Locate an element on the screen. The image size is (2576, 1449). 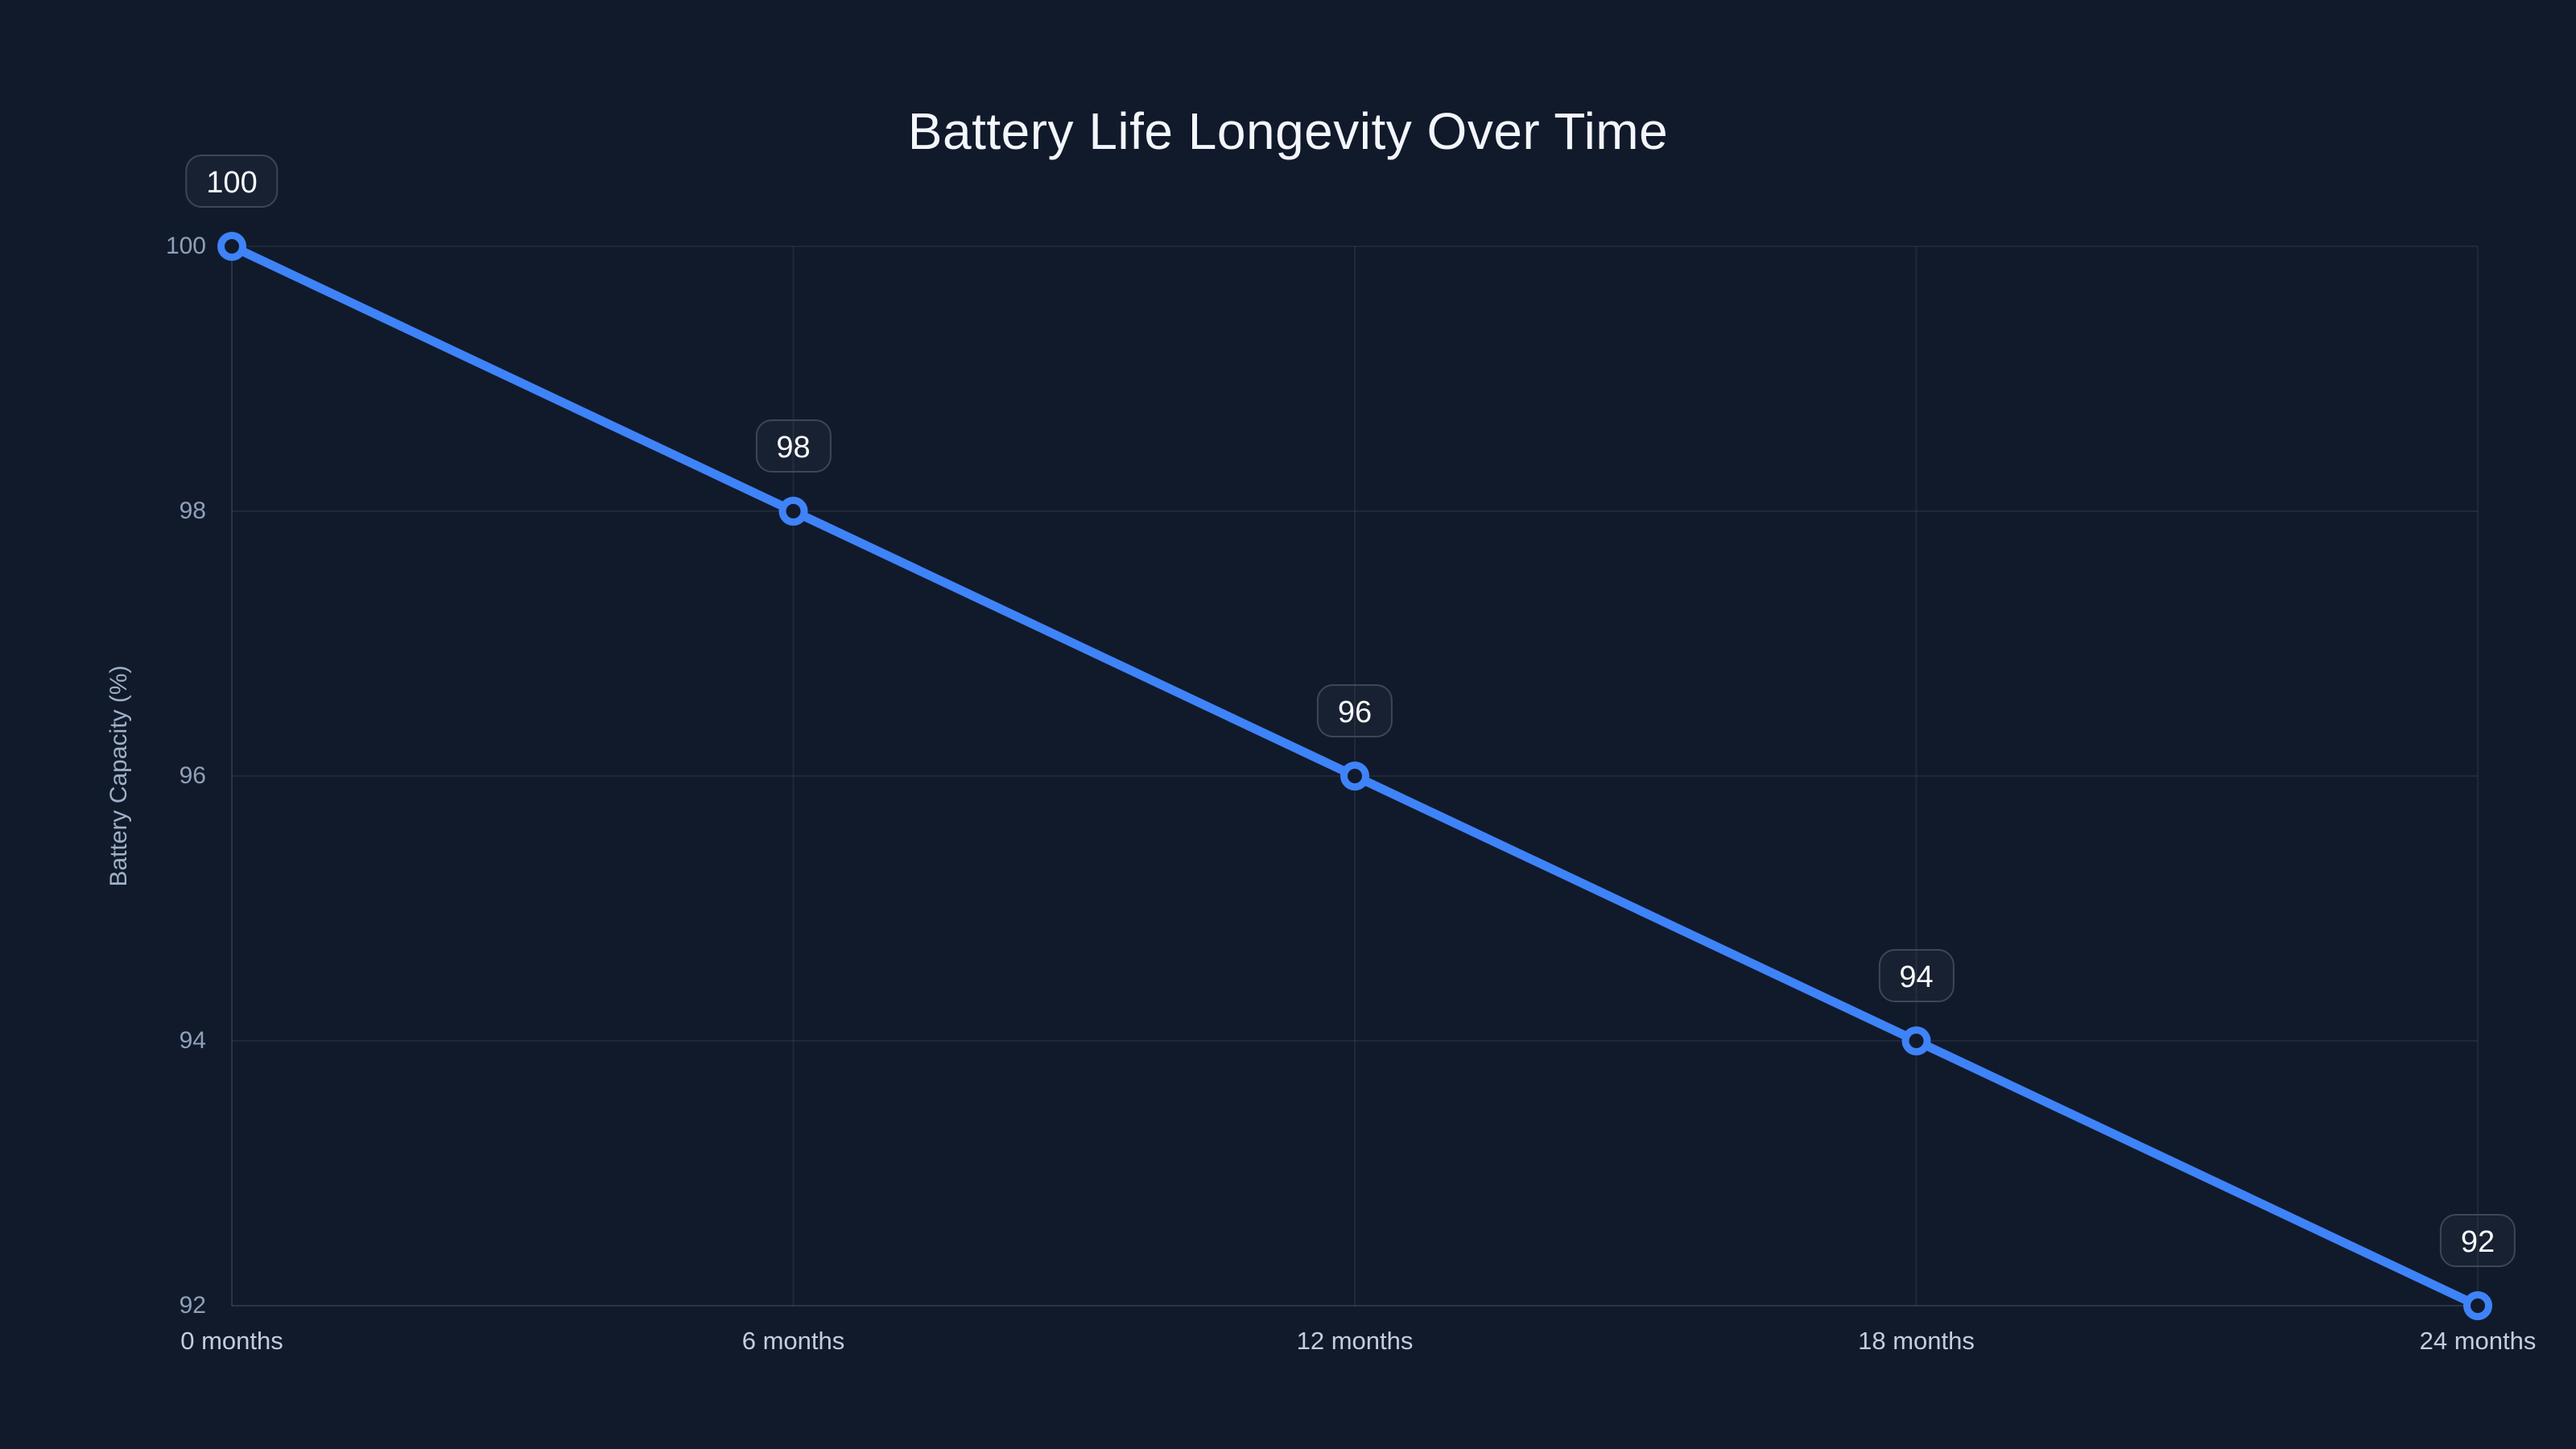
y-axis-tick-label: 92 is located at coordinates (192, 1305).